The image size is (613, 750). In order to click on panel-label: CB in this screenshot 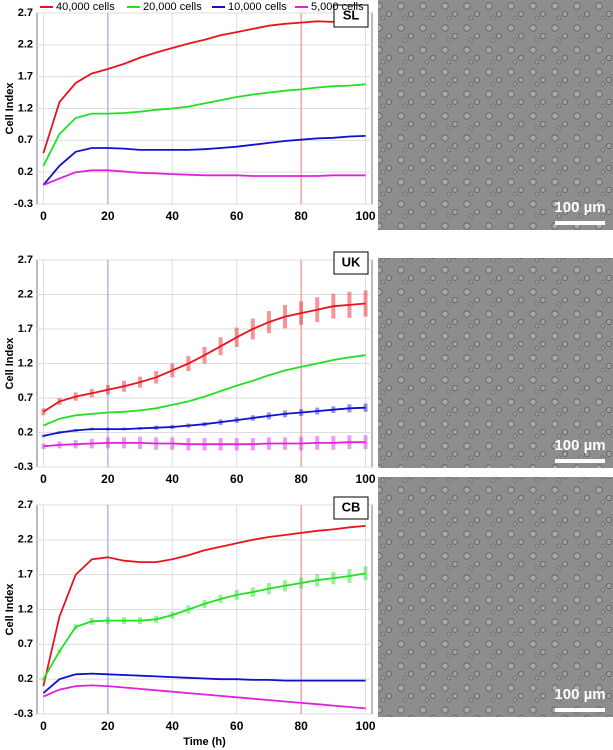, I will do `click(351, 506)`.